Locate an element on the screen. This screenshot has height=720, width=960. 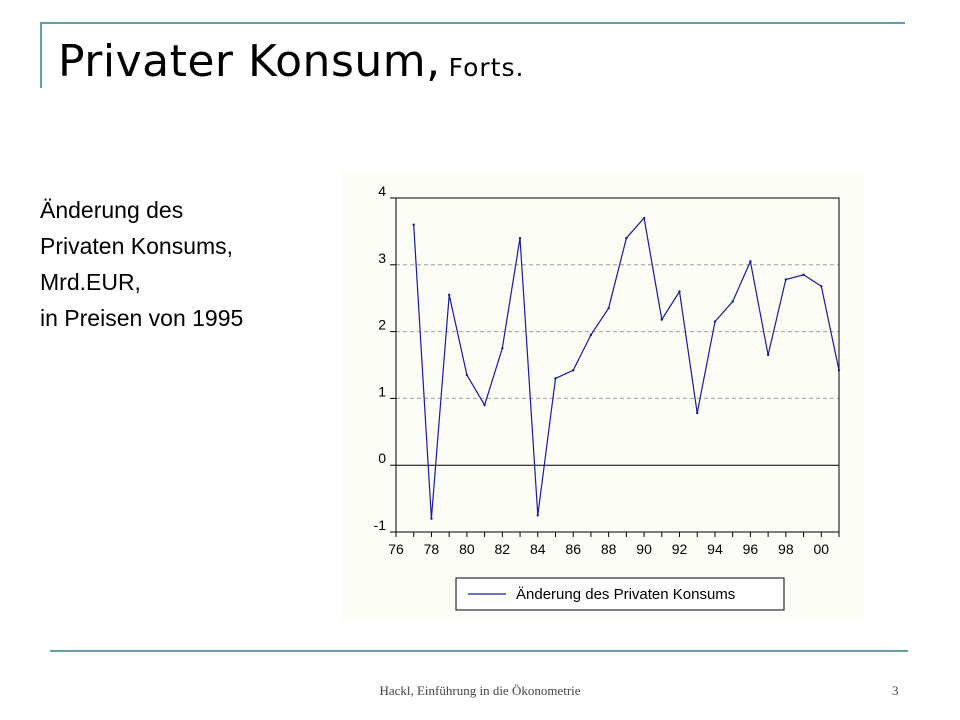
y-tick-label: 1 is located at coordinates (382, 391).